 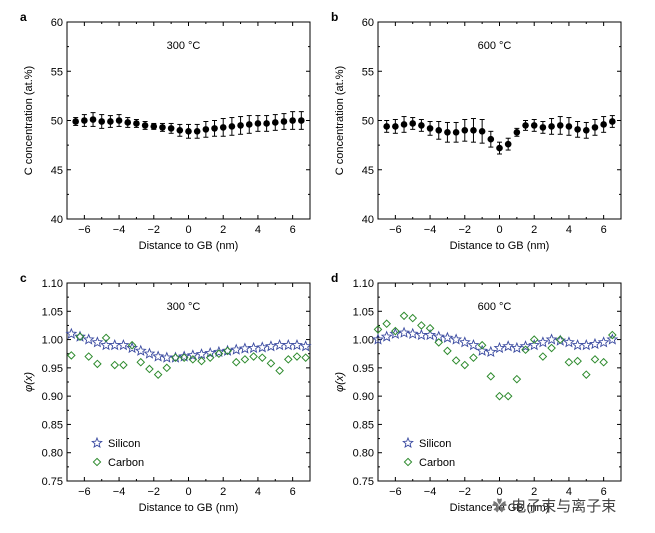 I want to click on y-tick-label: 60, so click(x=57, y=23).